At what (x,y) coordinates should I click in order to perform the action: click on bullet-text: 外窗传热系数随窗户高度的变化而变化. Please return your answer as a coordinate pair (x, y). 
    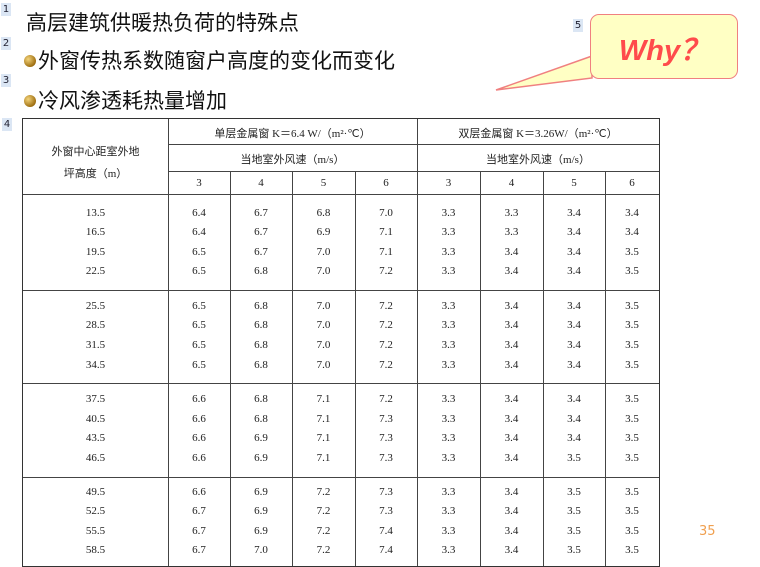
    Looking at the image, I should click on (216, 61).